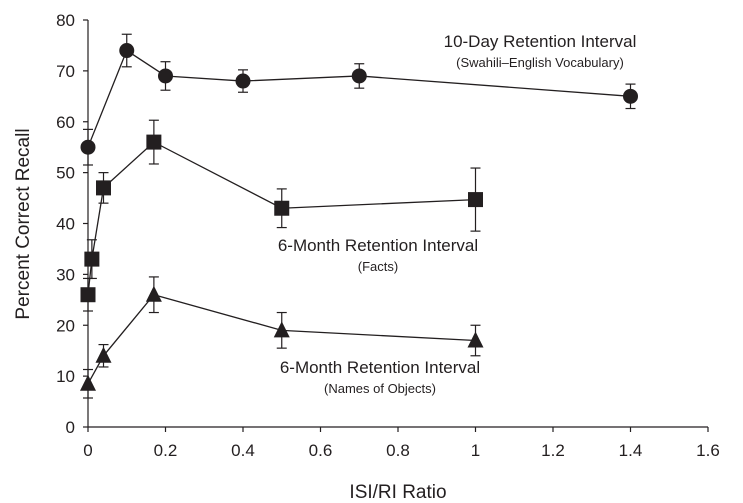 The height and width of the screenshot is (503, 743). What do you see at coordinates (65, 376) in the screenshot?
I see `y-tick-label: 10` at bounding box center [65, 376].